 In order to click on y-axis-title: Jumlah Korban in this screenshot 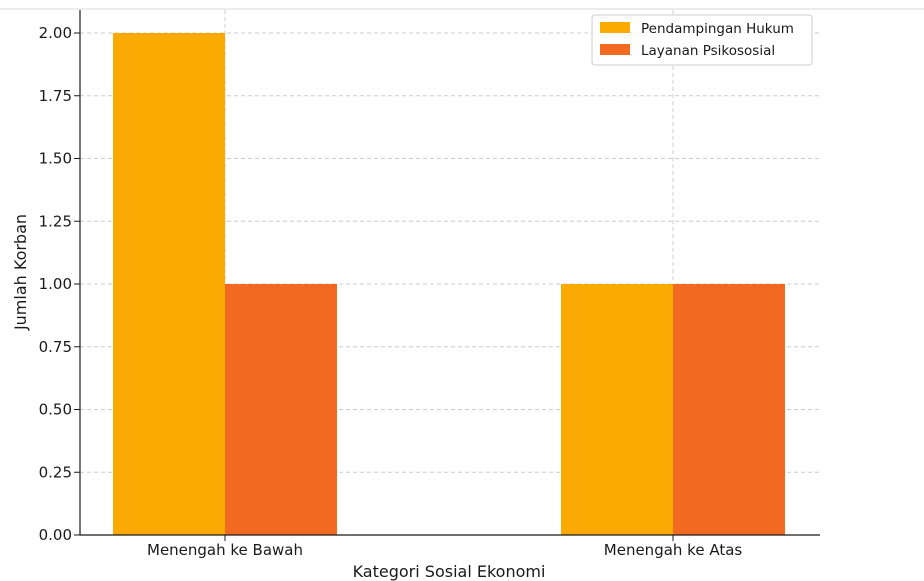, I will do `click(20, 272)`.